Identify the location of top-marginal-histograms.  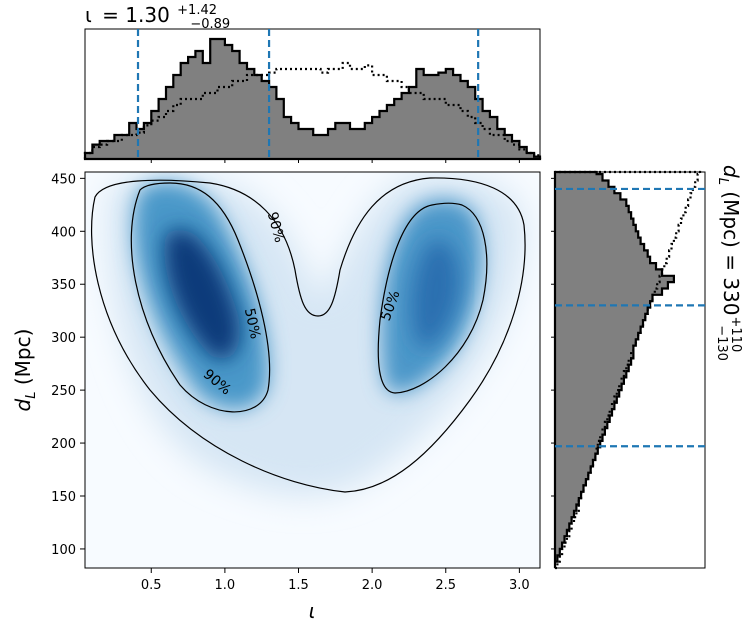
(312, 99).